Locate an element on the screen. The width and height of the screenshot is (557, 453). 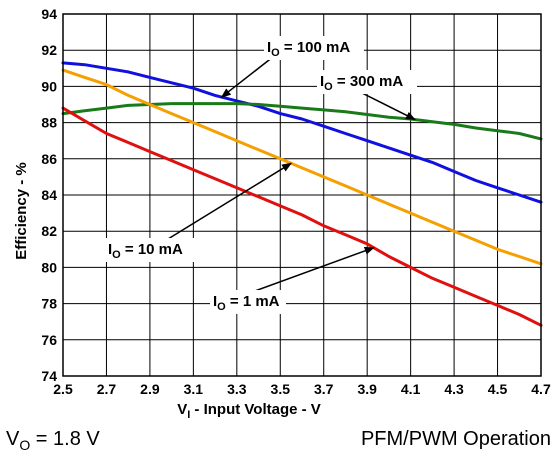
y-tick-label: 94 is located at coordinates (49, 14).